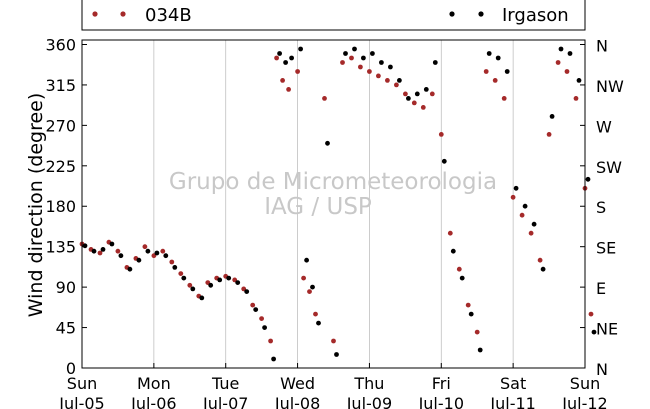 The height and width of the screenshot is (409, 650). I want to click on x-tick-date-label: Jul-10, so click(441, 401).